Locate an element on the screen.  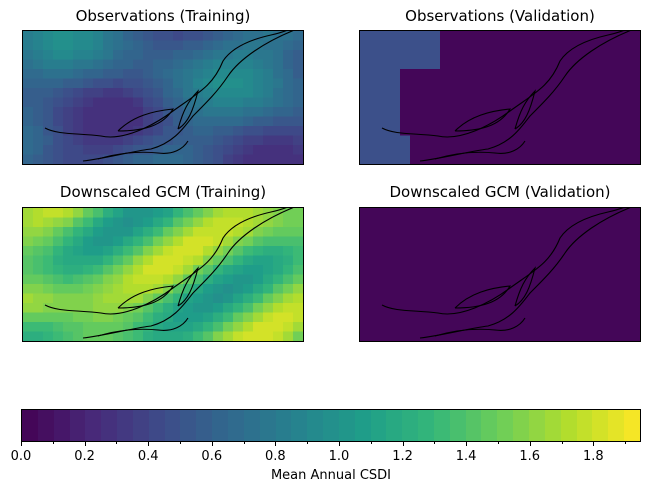
colorbar-tick is located at coordinates (212, 443).